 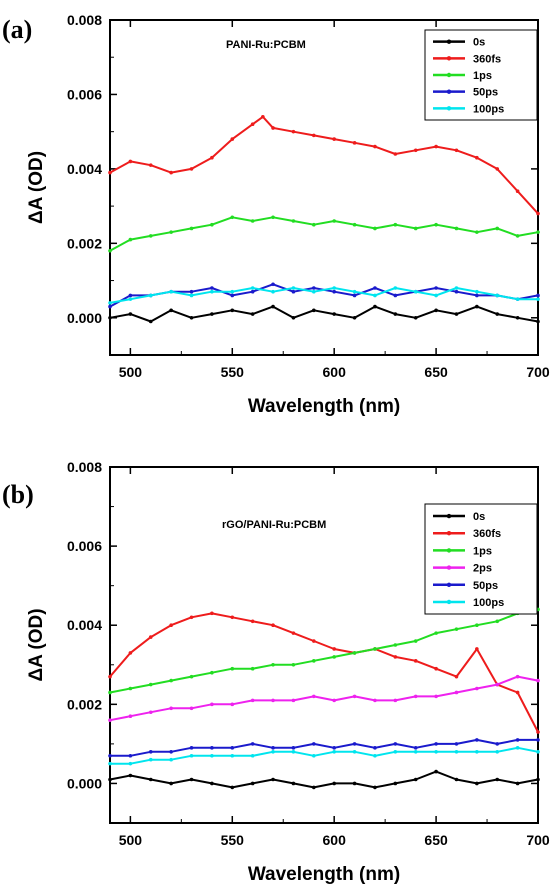 What do you see at coordinates (324, 672) in the screenshot?
I see `series-line-360fs` at bounding box center [324, 672].